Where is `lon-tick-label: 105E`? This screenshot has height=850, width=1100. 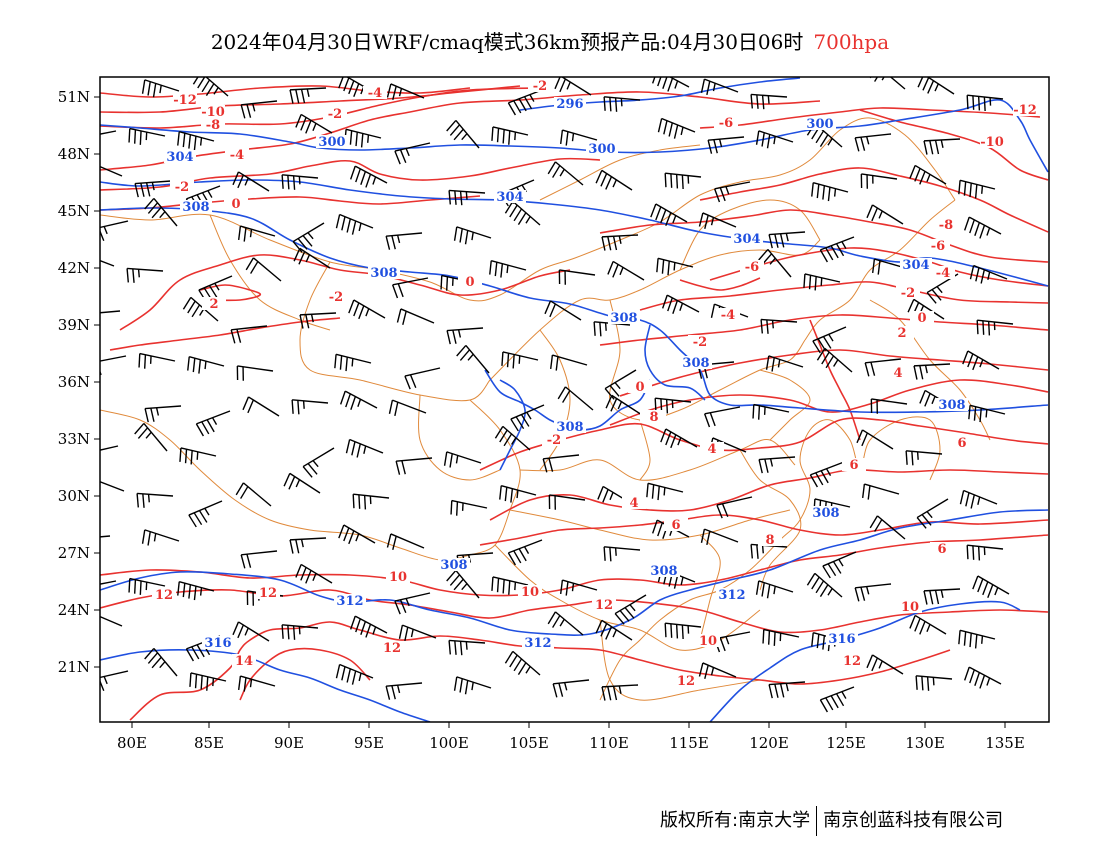 lon-tick-label: 105E is located at coordinates (529, 743).